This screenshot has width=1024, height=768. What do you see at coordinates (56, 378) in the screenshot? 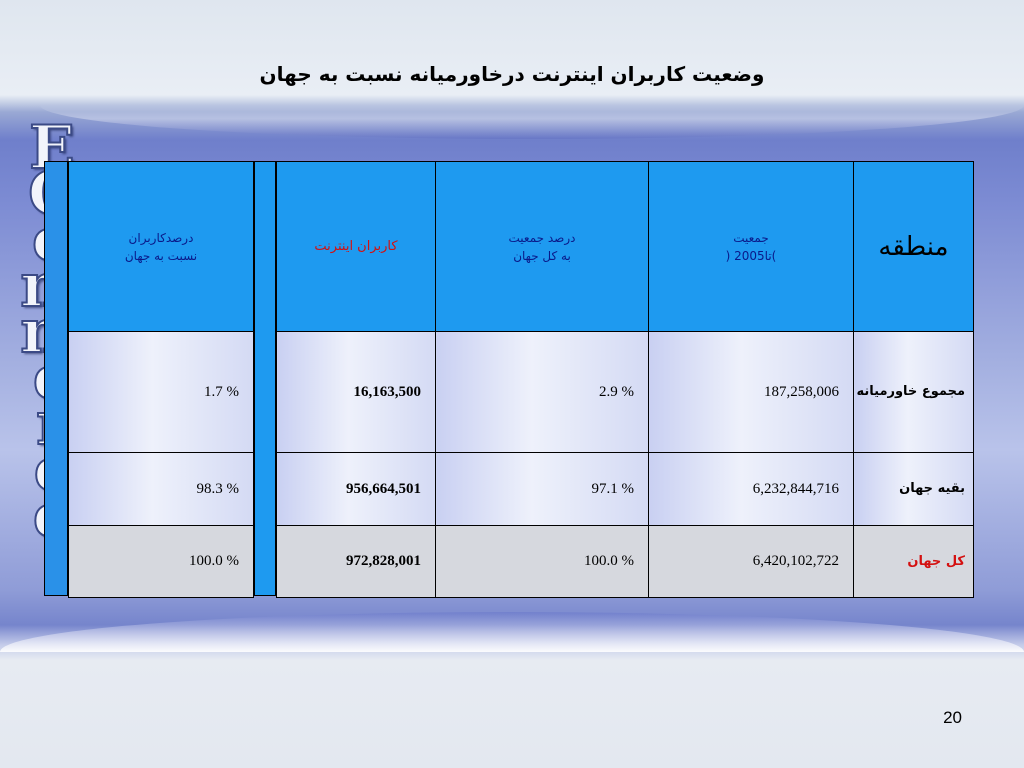
I see `table-left-strip` at bounding box center [56, 378].